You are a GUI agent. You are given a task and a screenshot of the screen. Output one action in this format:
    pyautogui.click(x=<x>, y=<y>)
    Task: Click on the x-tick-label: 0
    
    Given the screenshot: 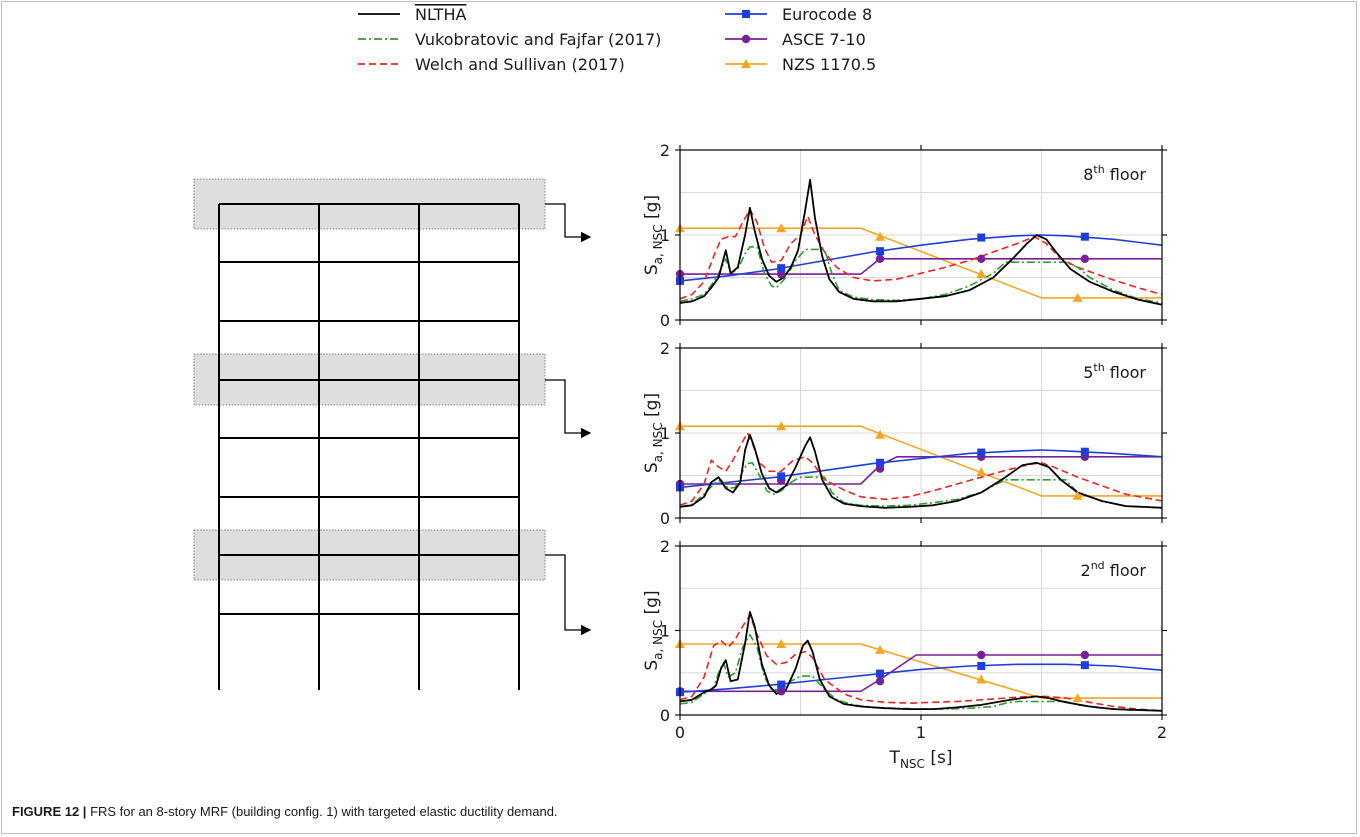 What is the action you would take?
    pyautogui.click(x=680, y=732)
    